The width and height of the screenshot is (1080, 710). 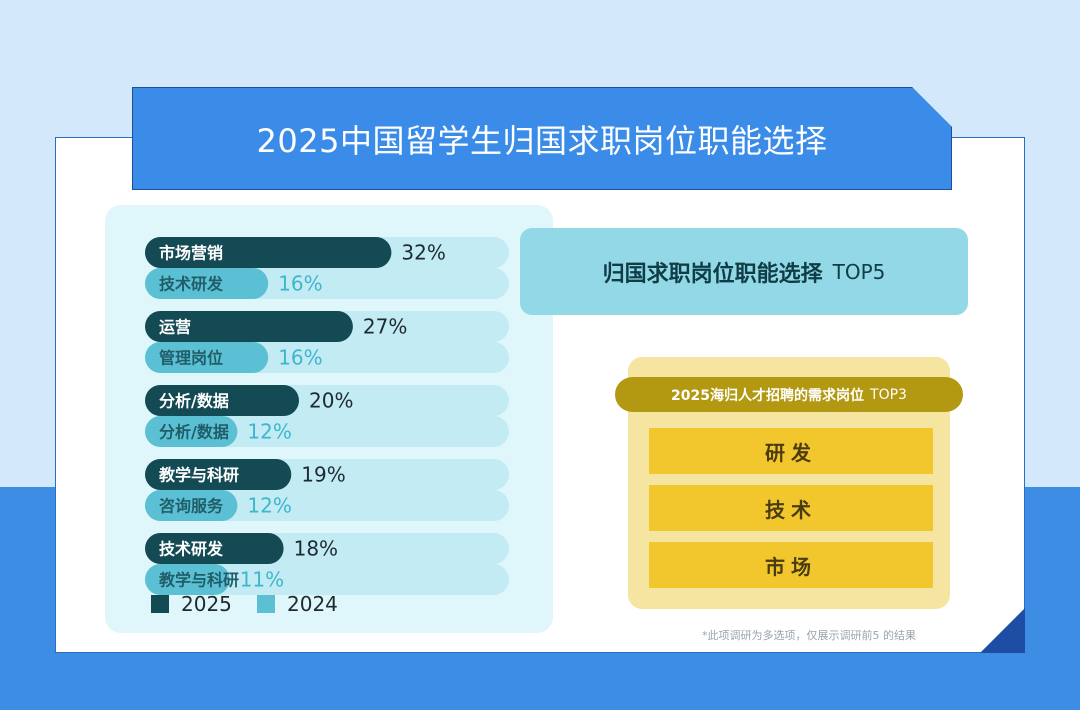 What do you see at coordinates (768, 395) in the screenshot?
I see `top3-title: 2025海归人才招聘的需求岗位` at bounding box center [768, 395].